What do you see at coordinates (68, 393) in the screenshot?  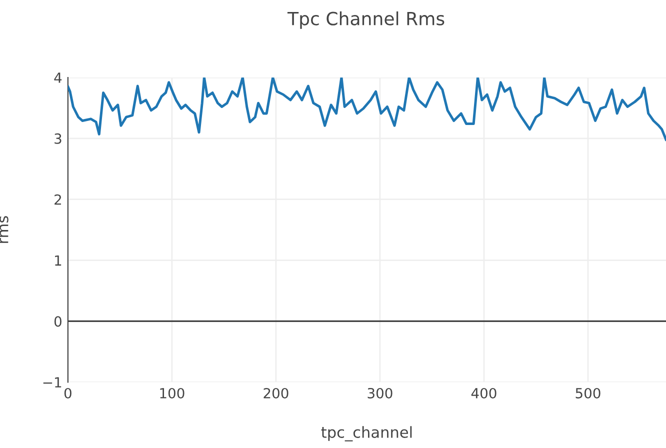 I see `x-tick-label: 0` at bounding box center [68, 393].